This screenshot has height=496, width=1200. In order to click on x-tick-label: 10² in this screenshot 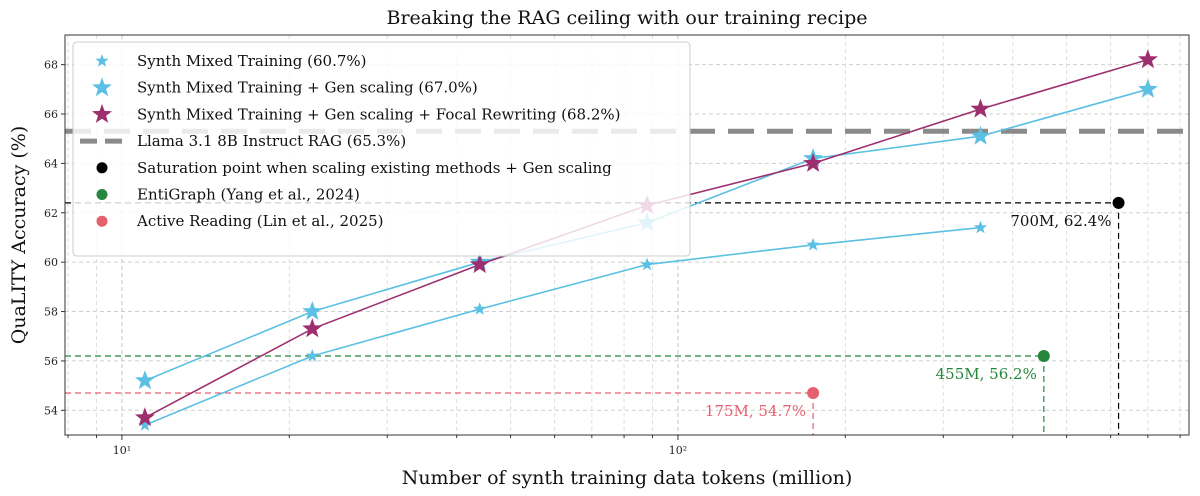, I will do `click(678, 450)`.